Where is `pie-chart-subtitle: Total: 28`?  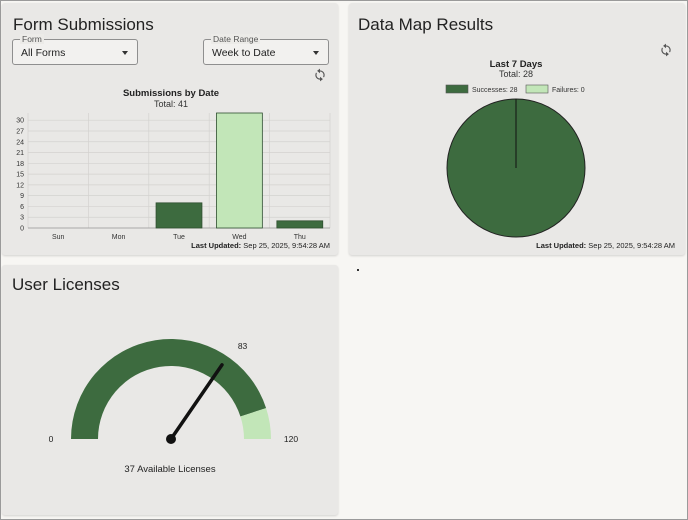
pie-chart-subtitle: Total: 28 is located at coordinates (516, 74).